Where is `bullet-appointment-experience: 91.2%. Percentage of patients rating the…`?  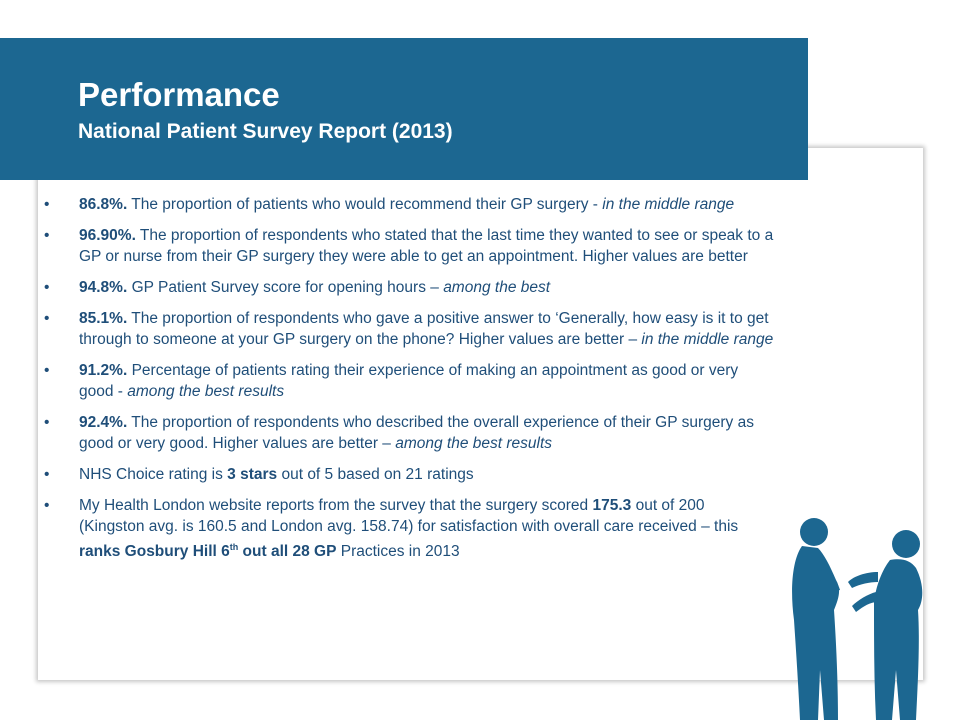 bullet-appointment-experience: 91.2%. Percentage of patients rating the… is located at coordinates (409, 381).